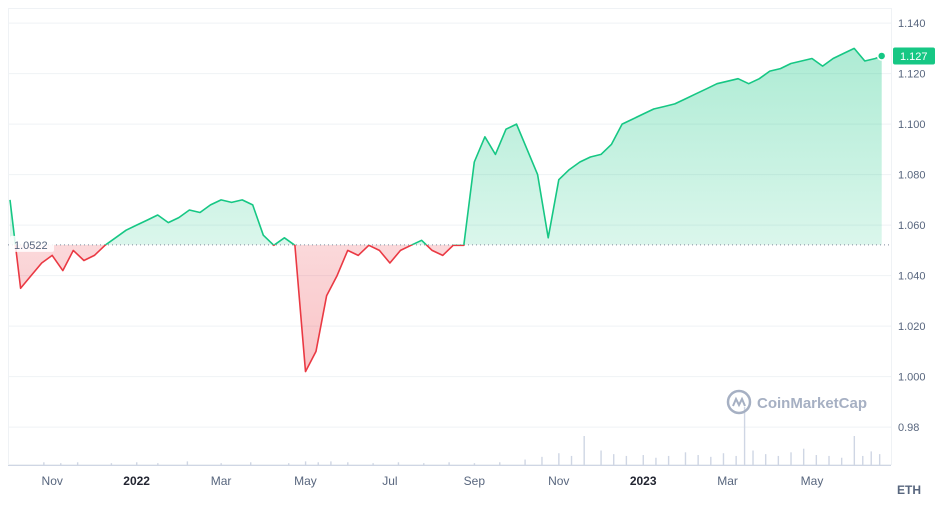 The width and height of the screenshot is (949, 507). I want to click on x-tick-label-4: Jul, so click(389, 481).